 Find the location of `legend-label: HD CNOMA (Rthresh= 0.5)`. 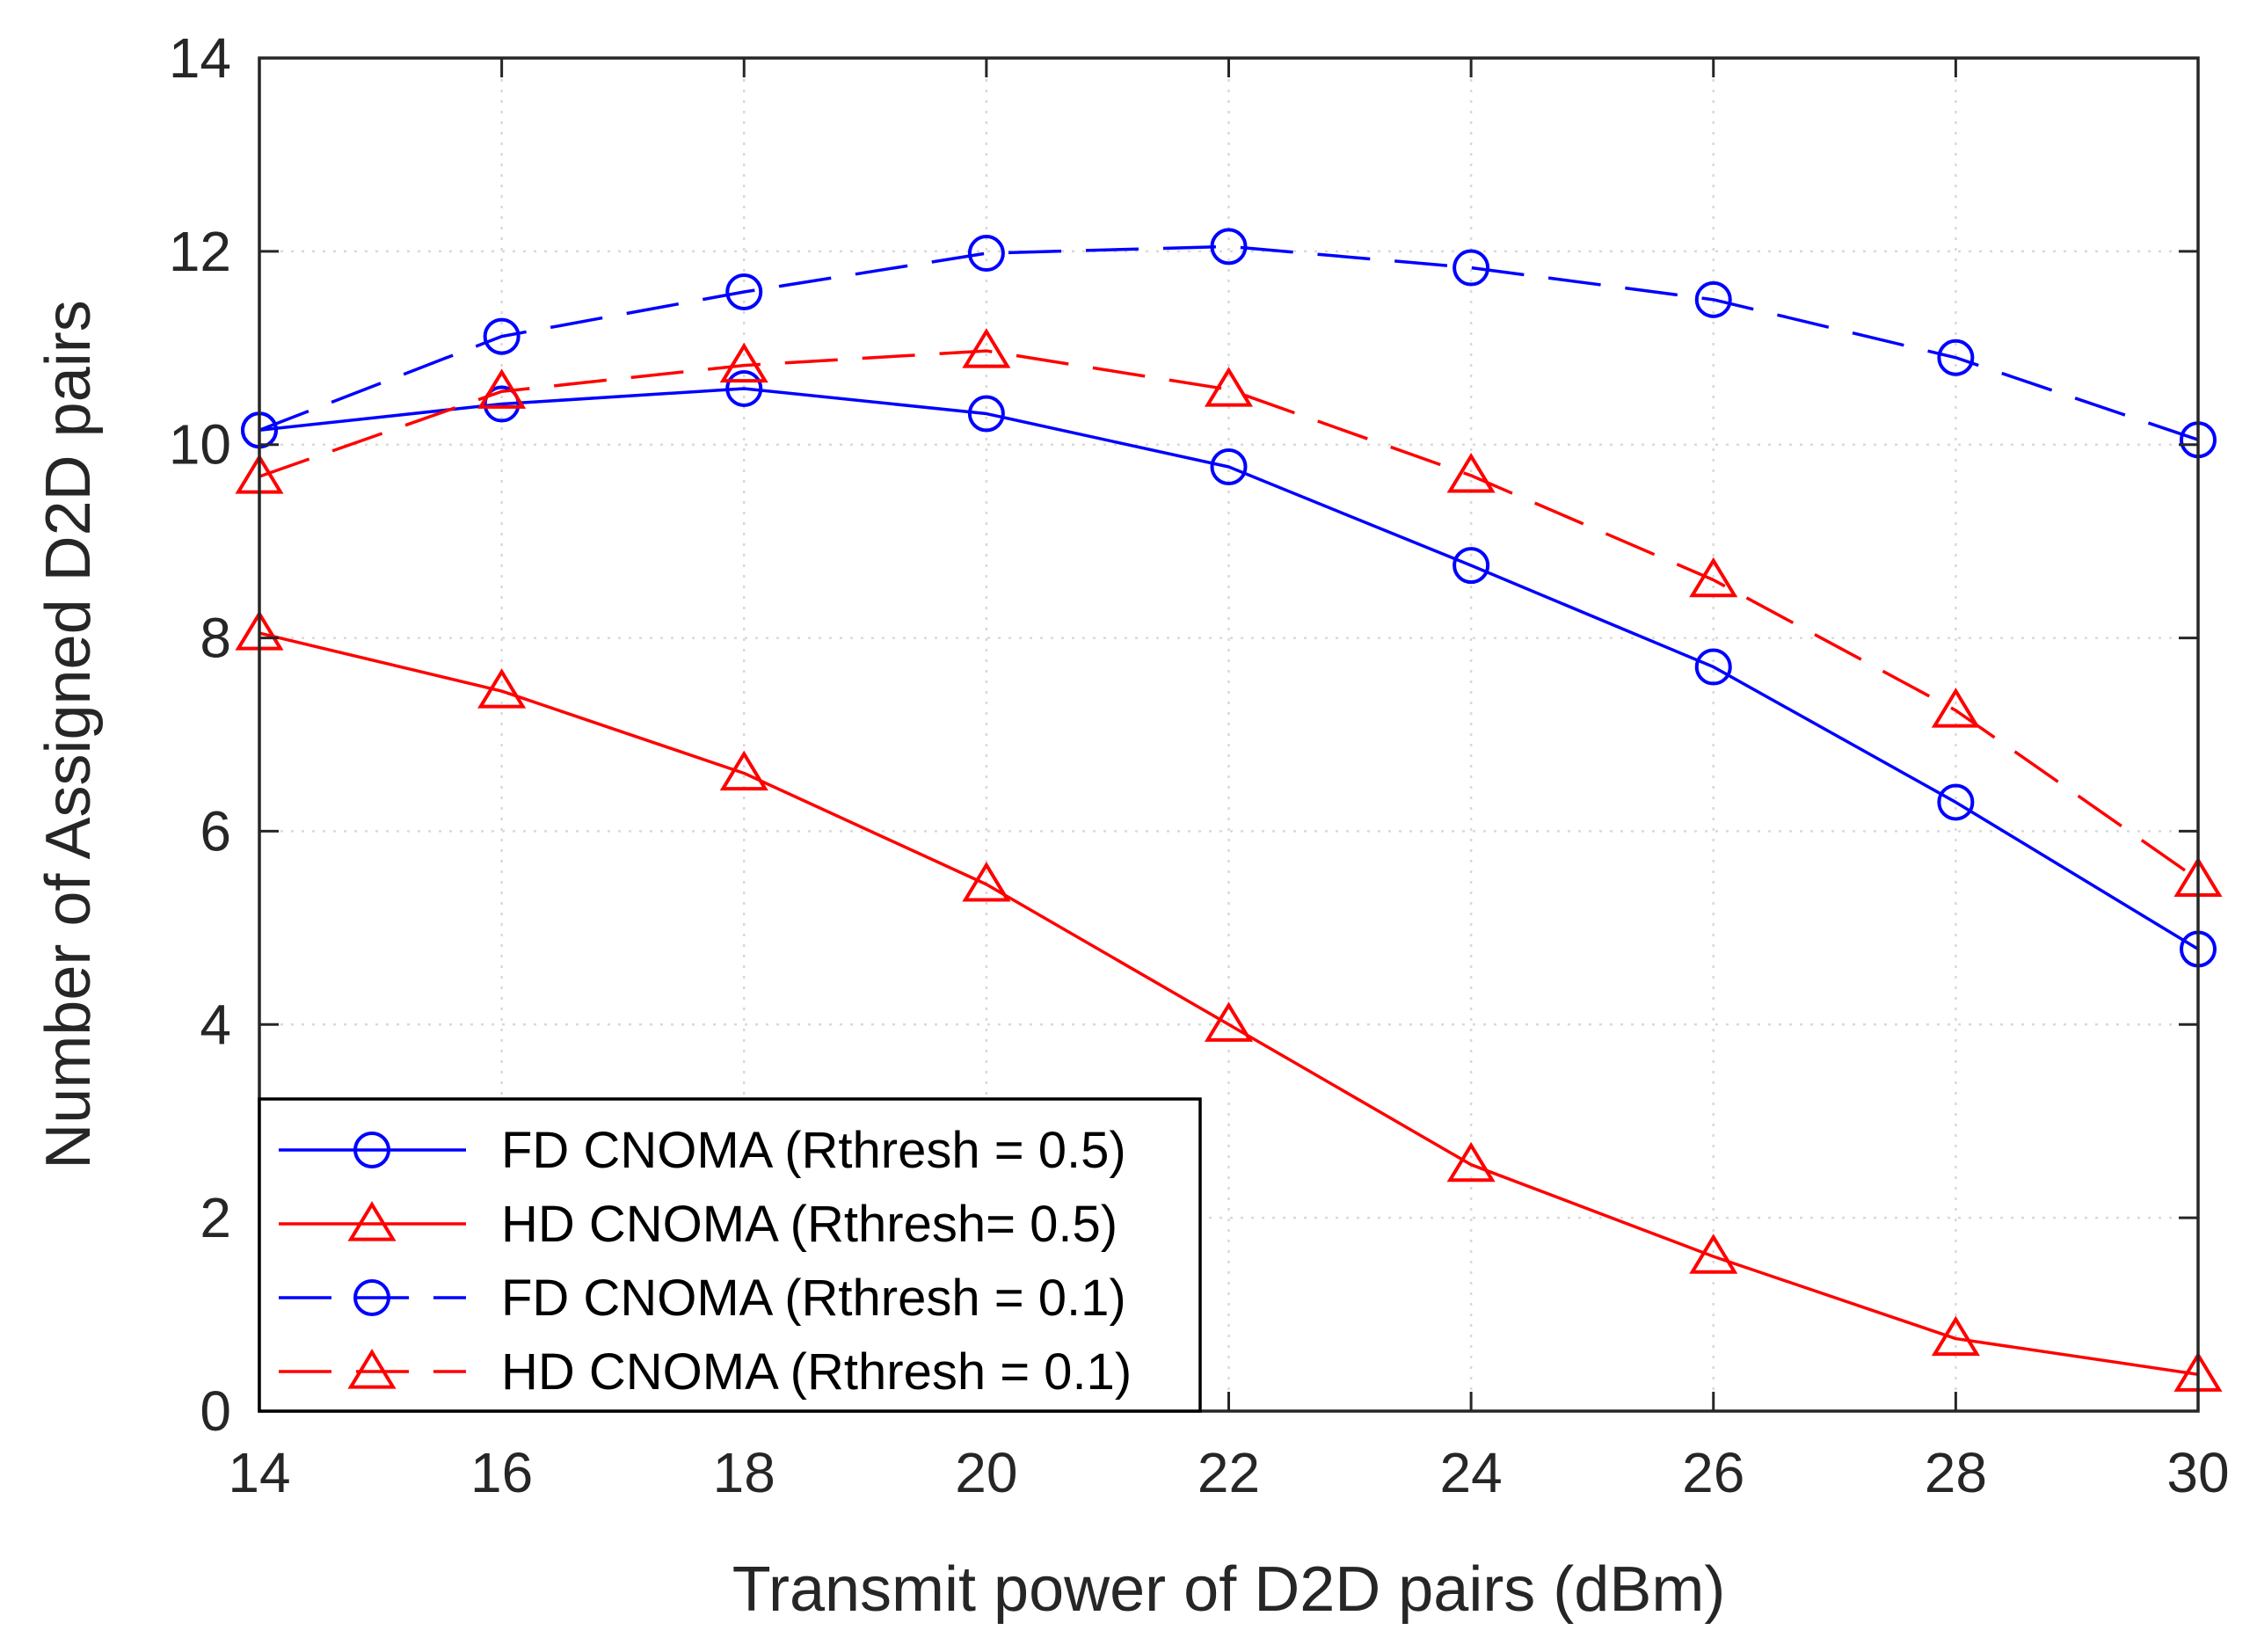

legend-label: HD CNOMA (Rthresh= 0.5) is located at coordinates (809, 1225).